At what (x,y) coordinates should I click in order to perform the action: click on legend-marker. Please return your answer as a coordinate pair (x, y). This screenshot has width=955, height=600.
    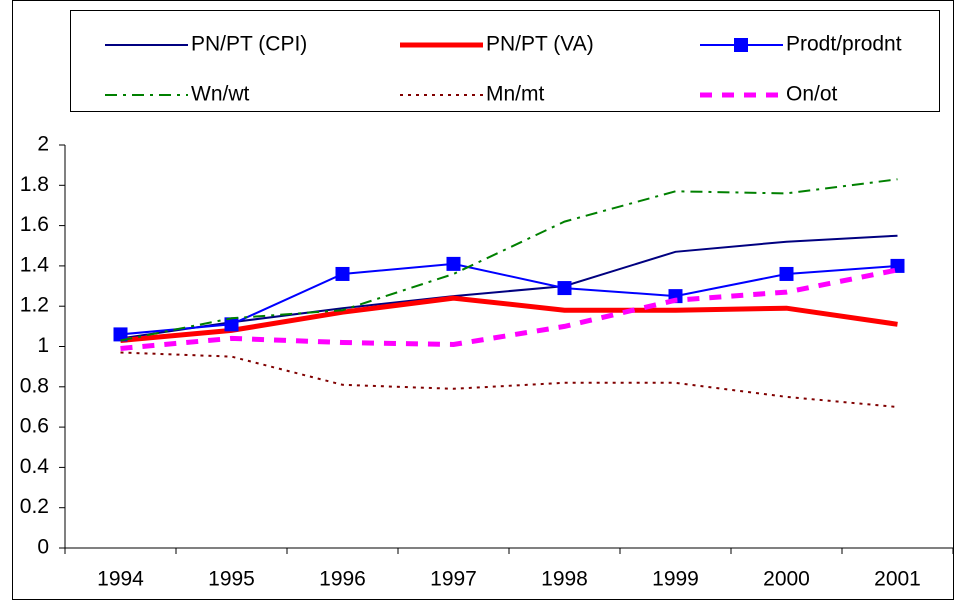
    Looking at the image, I should click on (741, 45).